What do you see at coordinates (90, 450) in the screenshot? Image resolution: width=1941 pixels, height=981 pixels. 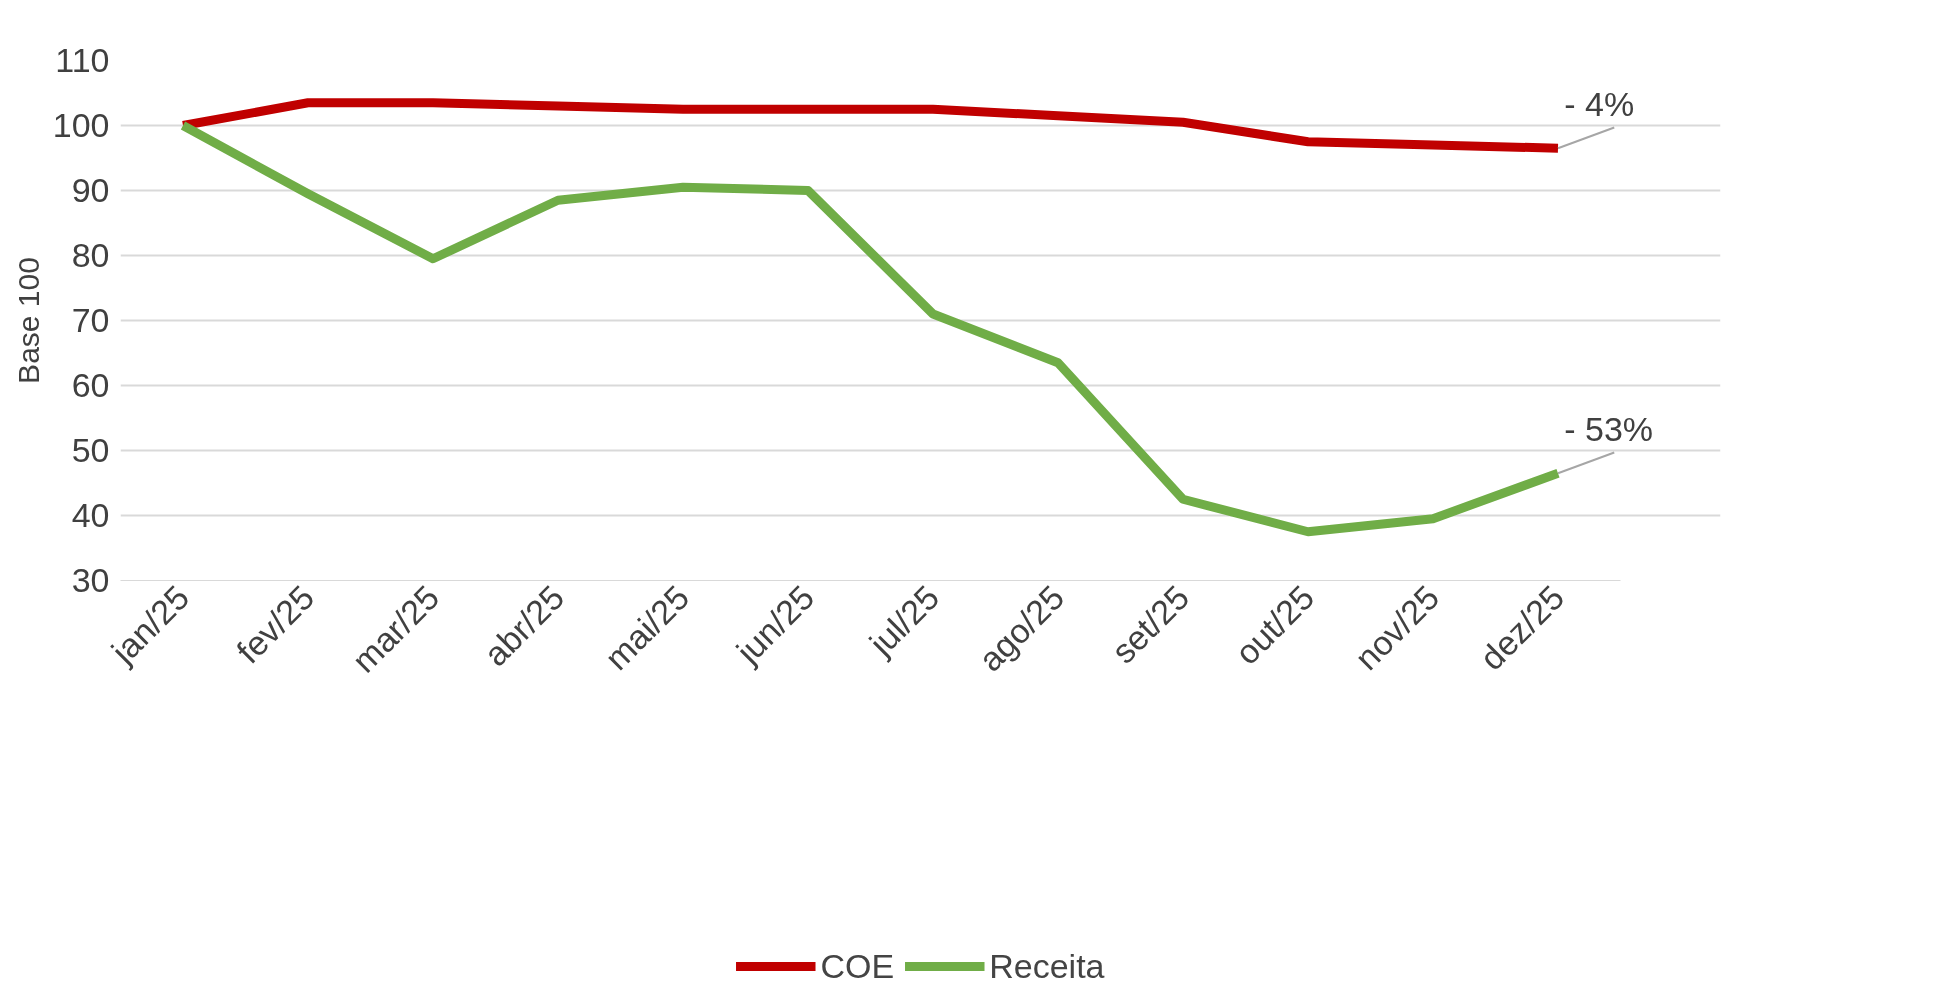 I see `y-tick-label: 50` at bounding box center [90, 450].